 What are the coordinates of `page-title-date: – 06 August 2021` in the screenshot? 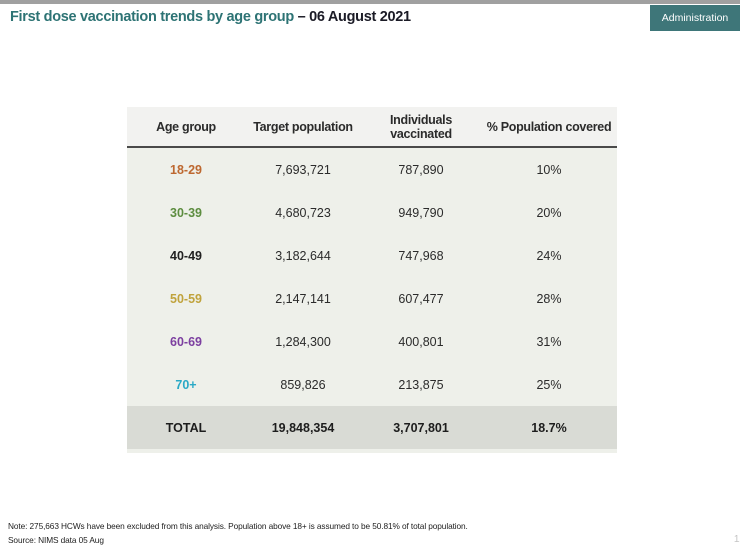 It's located at (352, 17).